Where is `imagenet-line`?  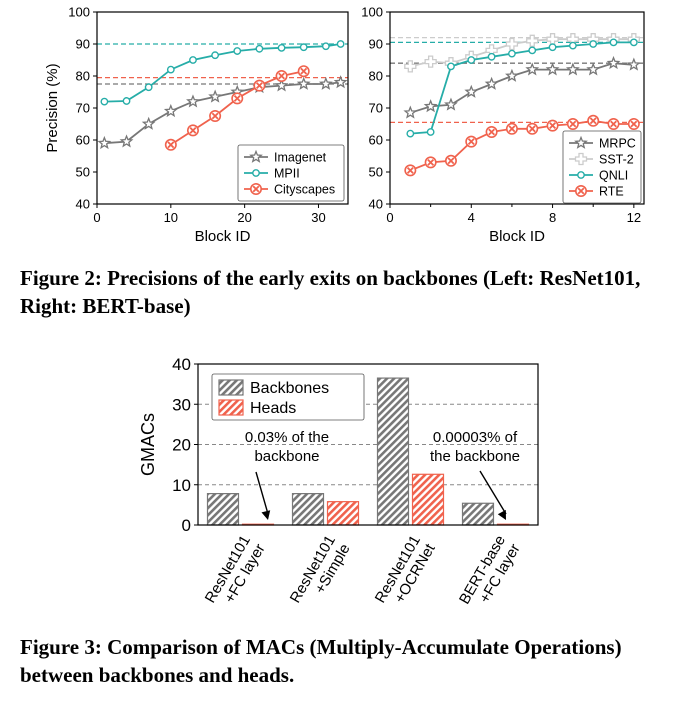
imagenet-line is located at coordinates (222, 113).